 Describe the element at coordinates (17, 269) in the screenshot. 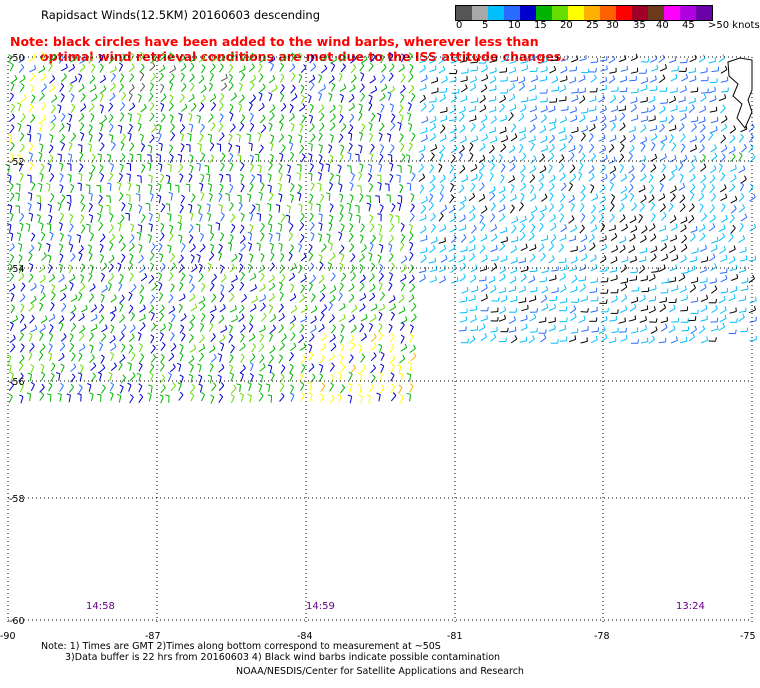

I see `lat-label: -54` at that location.